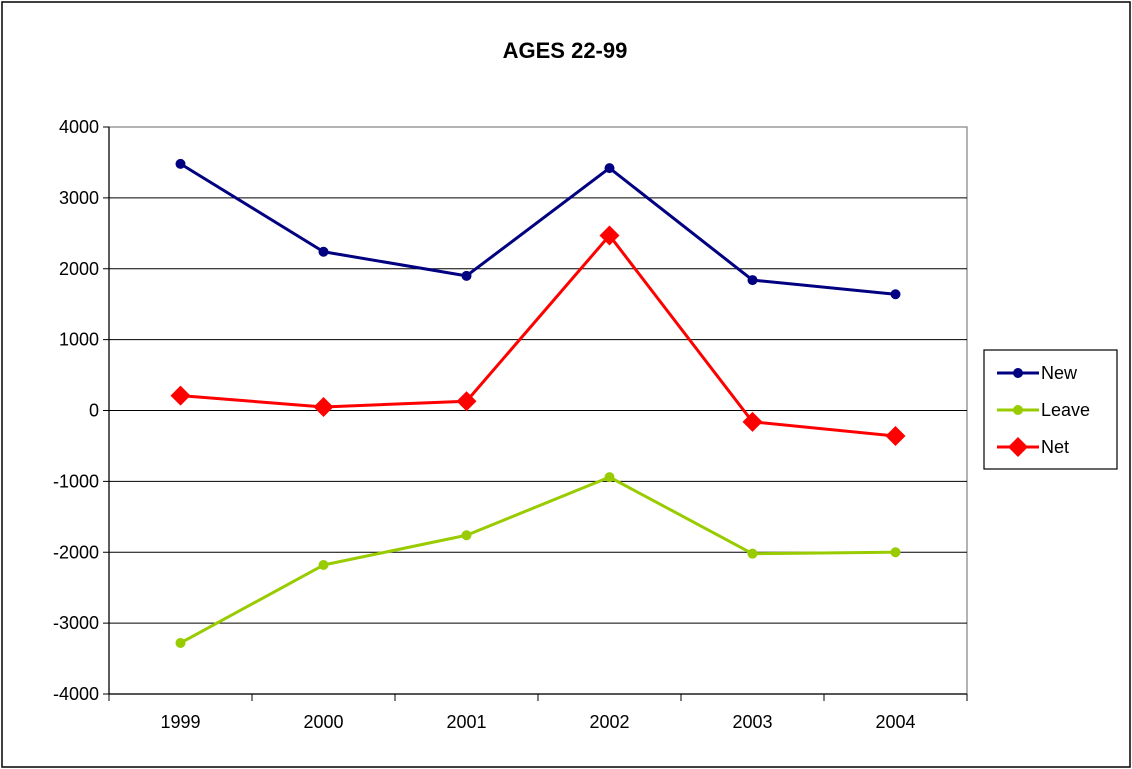  I want to click on y-tick-label: -4000, so click(76, 694).